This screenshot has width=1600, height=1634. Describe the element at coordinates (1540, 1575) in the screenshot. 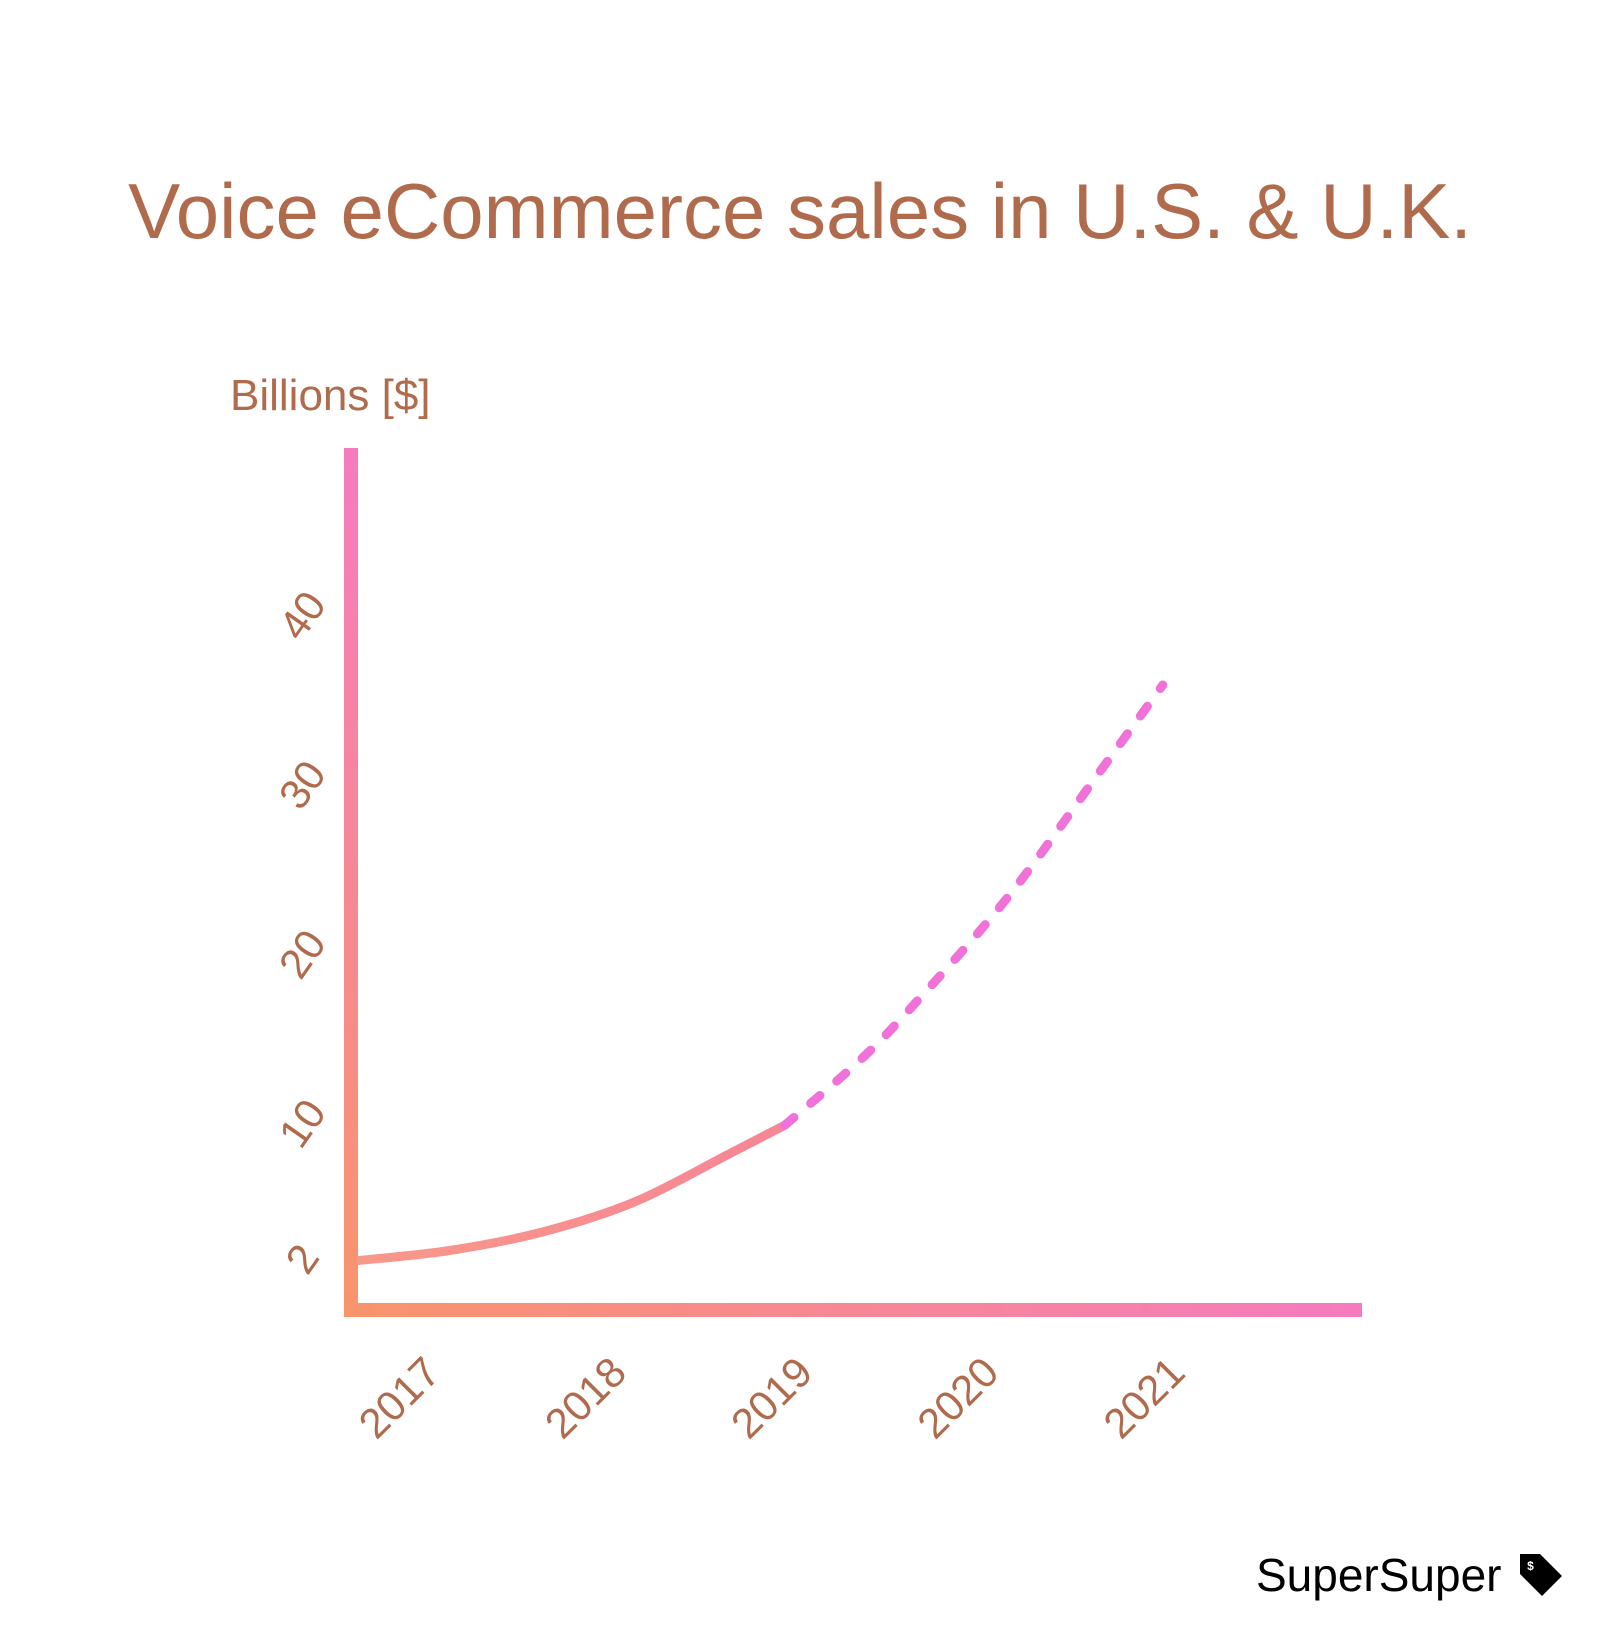

I see `price-tag-icon: $` at that location.